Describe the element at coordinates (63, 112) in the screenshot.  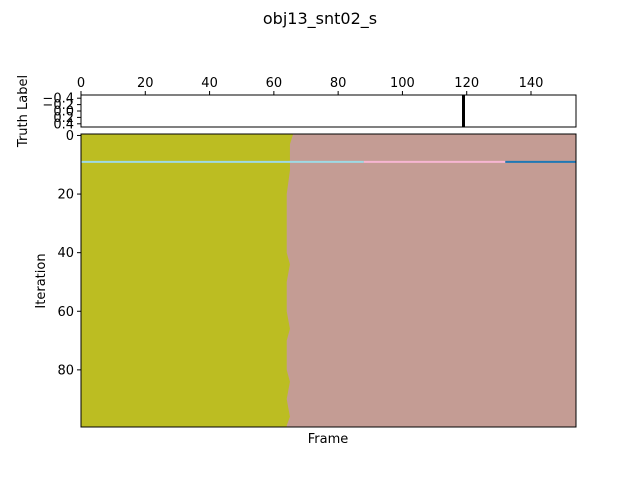
I see `top-y-tick-label: 0.0` at that location.